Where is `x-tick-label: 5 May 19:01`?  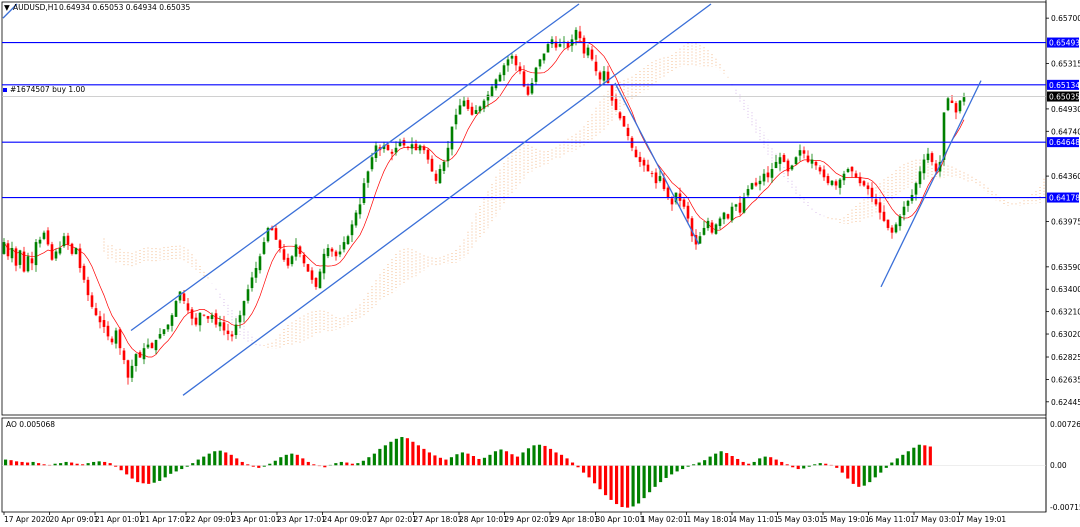 x-tick-label: 5 May 19:01 is located at coordinates (846, 519).